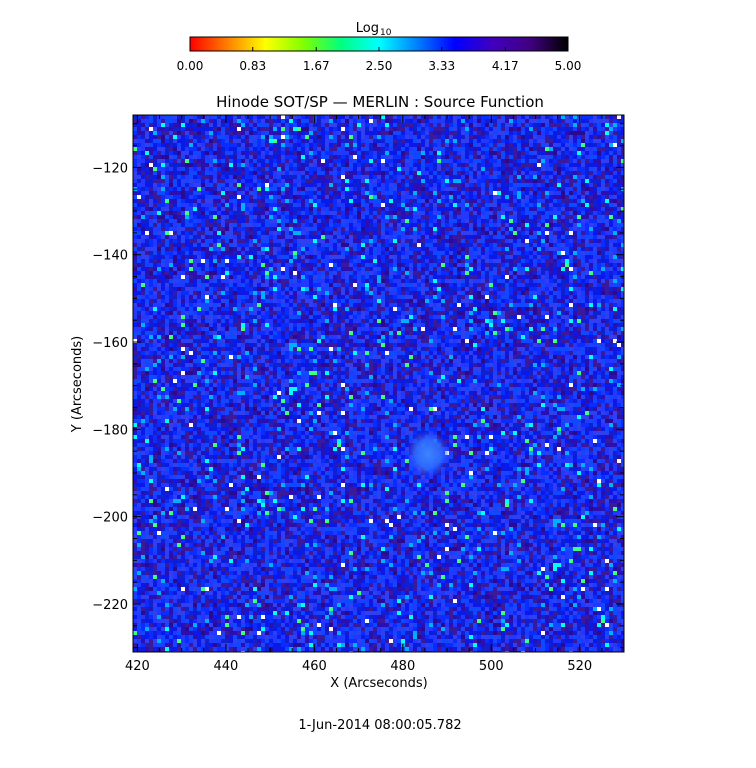  What do you see at coordinates (225, 666) in the screenshot?
I see `x-tick-label: 440` at bounding box center [225, 666].